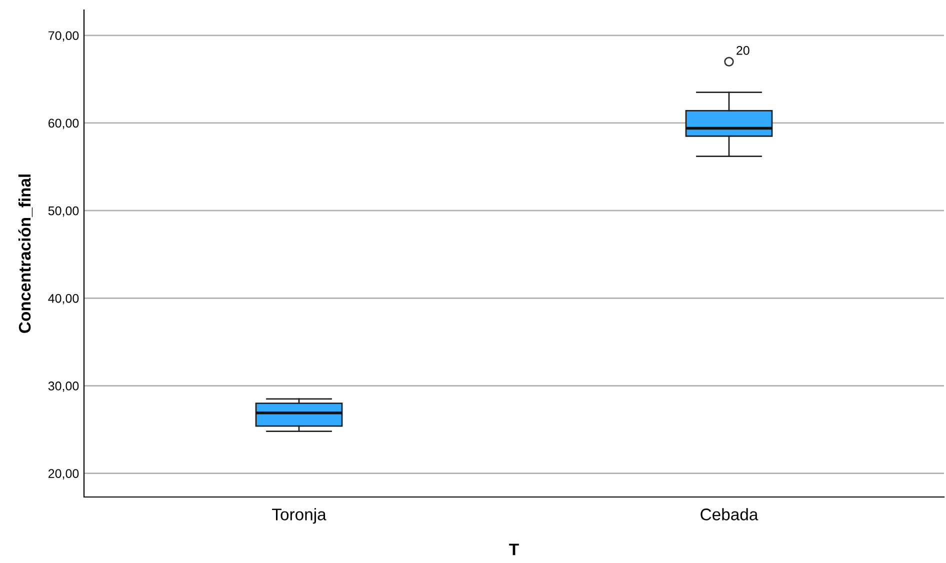 The image size is (946, 563). Describe the element at coordinates (729, 514) in the screenshot. I see `x-tick-label: Cebada` at that location.